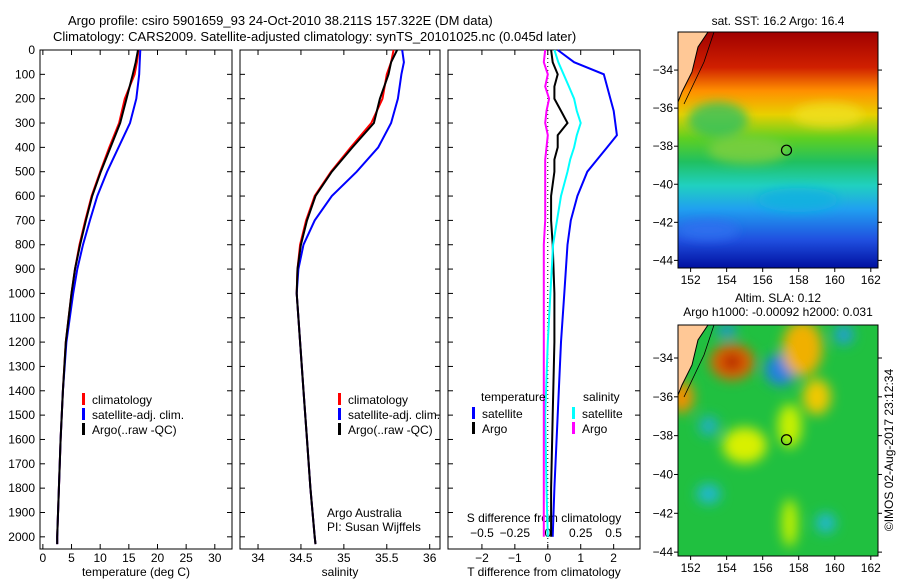 The height and width of the screenshot is (580, 900). What do you see at coordinates (21, 464) in the screenshot?
I see `y-tick-label: 1700` at bounding box center [21, 464].